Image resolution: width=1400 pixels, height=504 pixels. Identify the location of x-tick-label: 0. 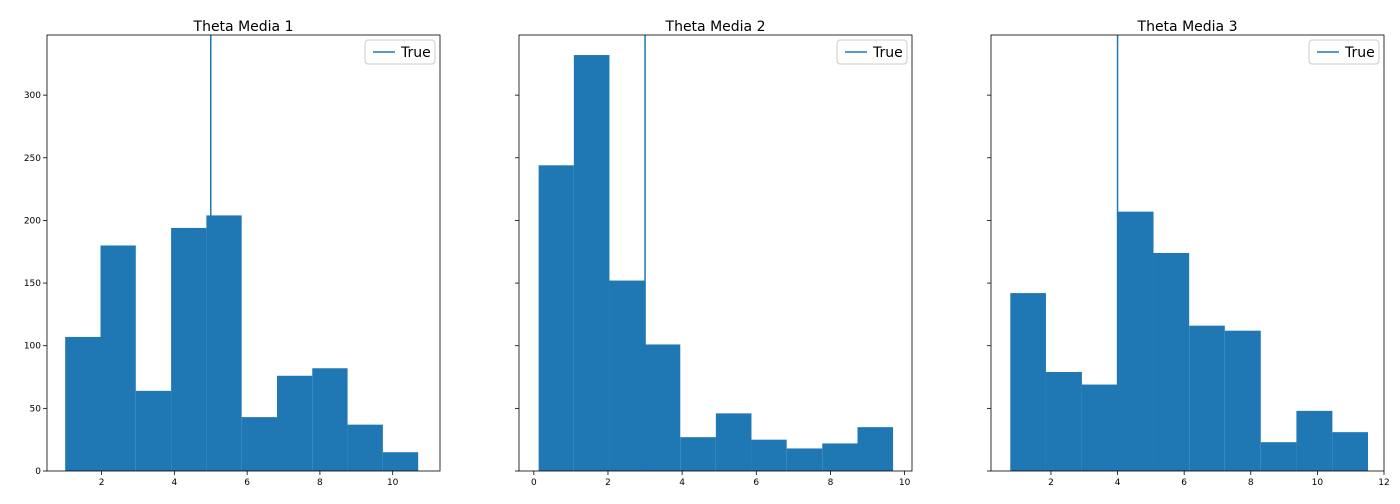
(534, 483).